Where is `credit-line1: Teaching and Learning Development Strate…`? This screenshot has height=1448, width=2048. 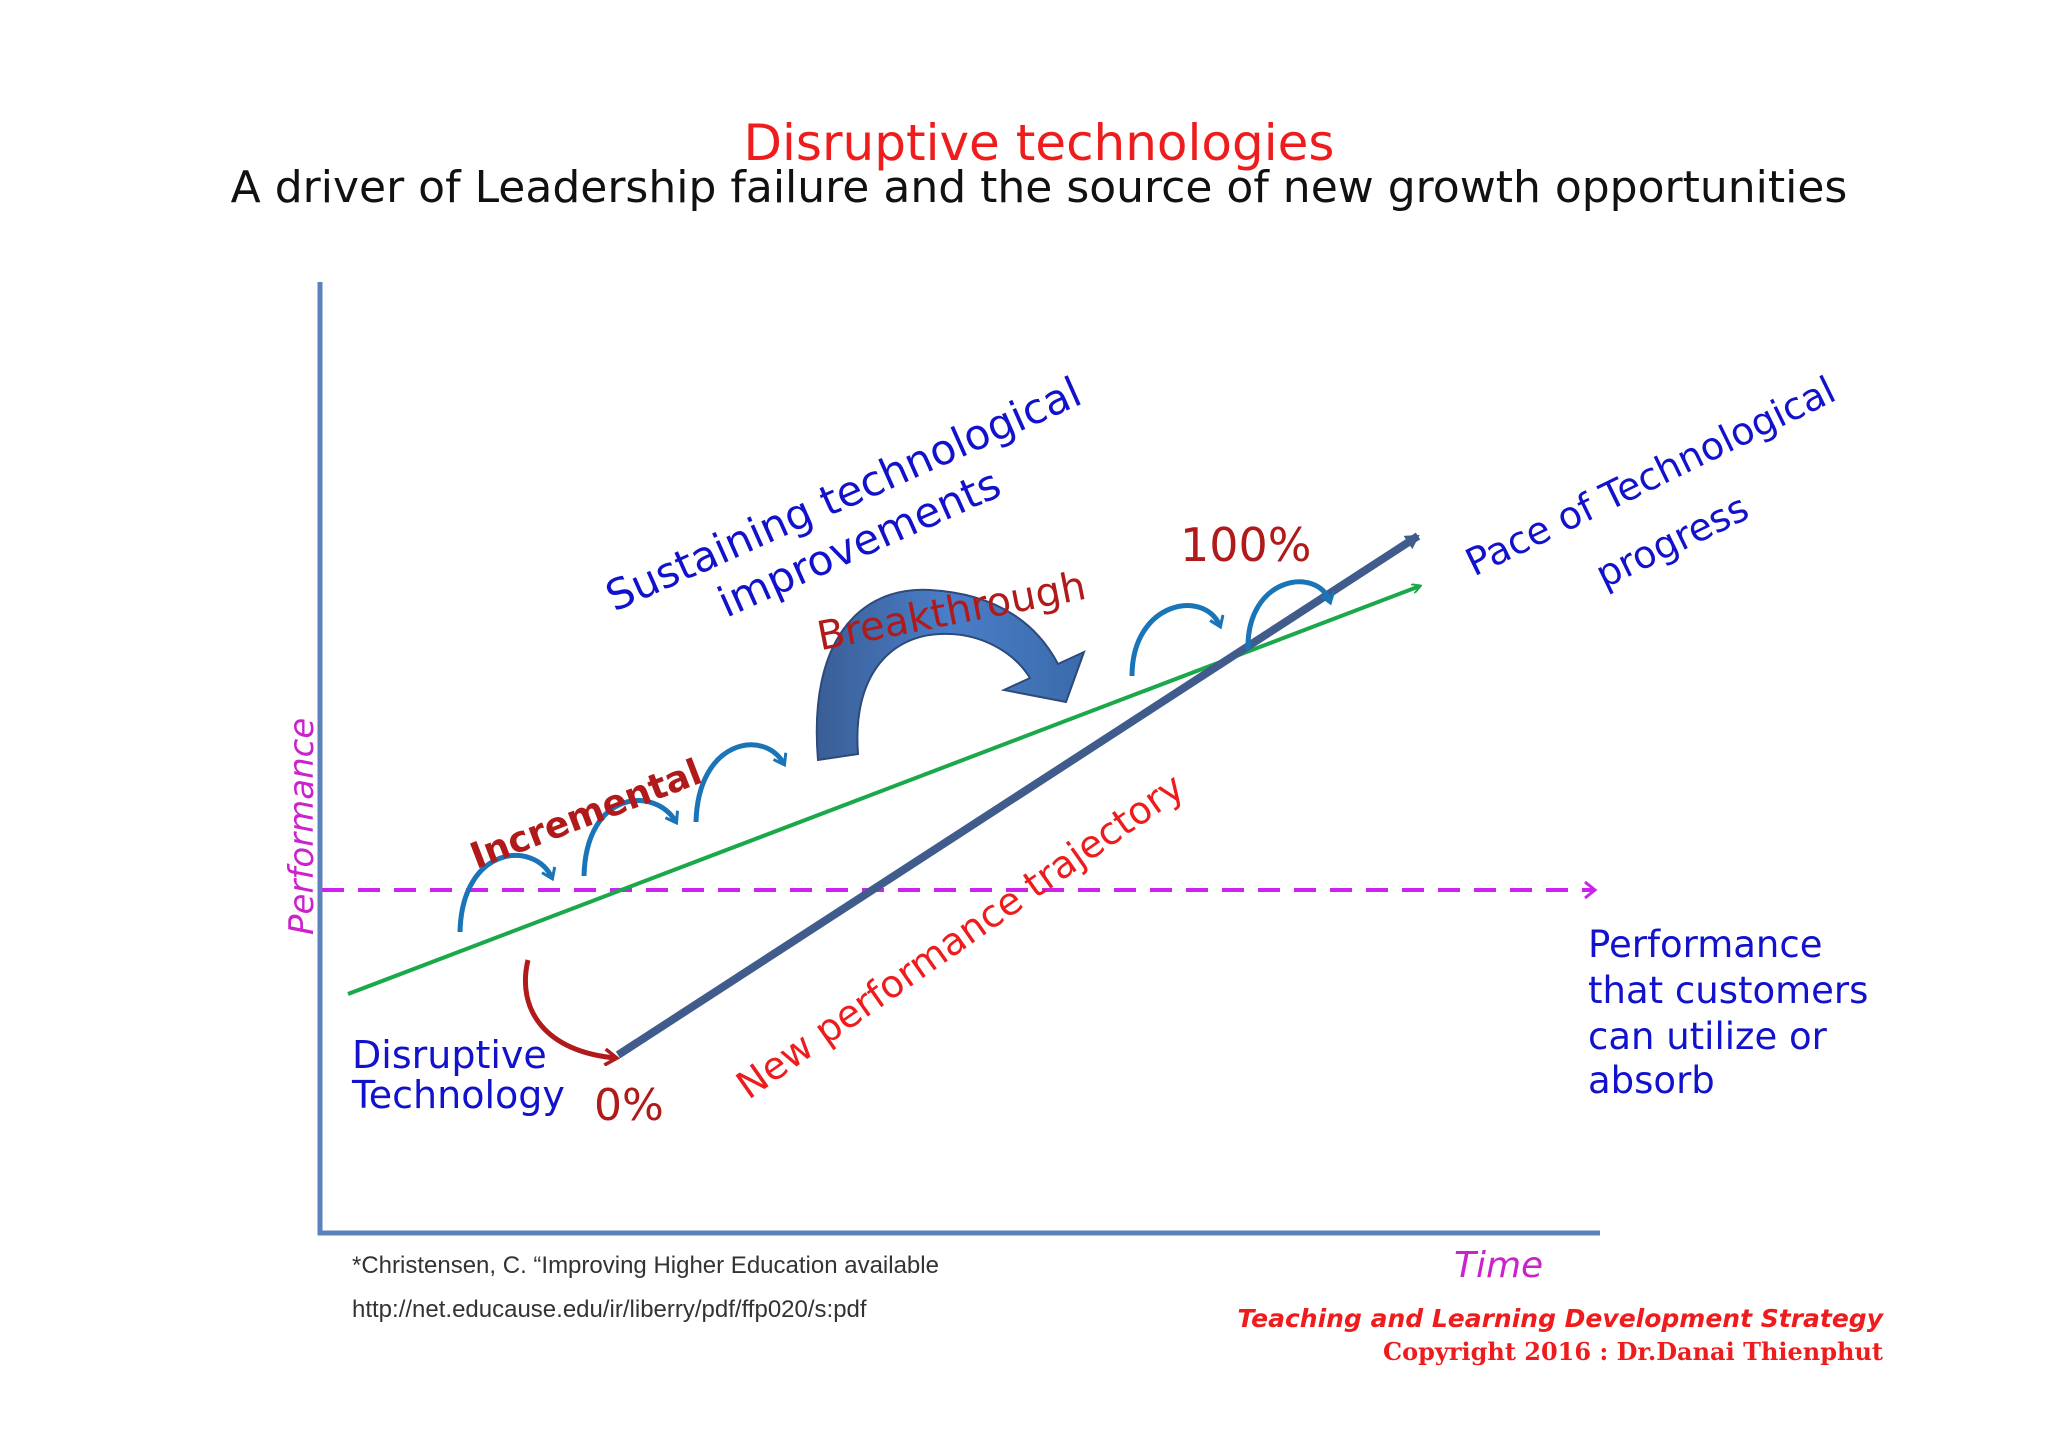
credit-line1: Teaching and Learning Development Strate… is located at coordinates (1560, 1318).